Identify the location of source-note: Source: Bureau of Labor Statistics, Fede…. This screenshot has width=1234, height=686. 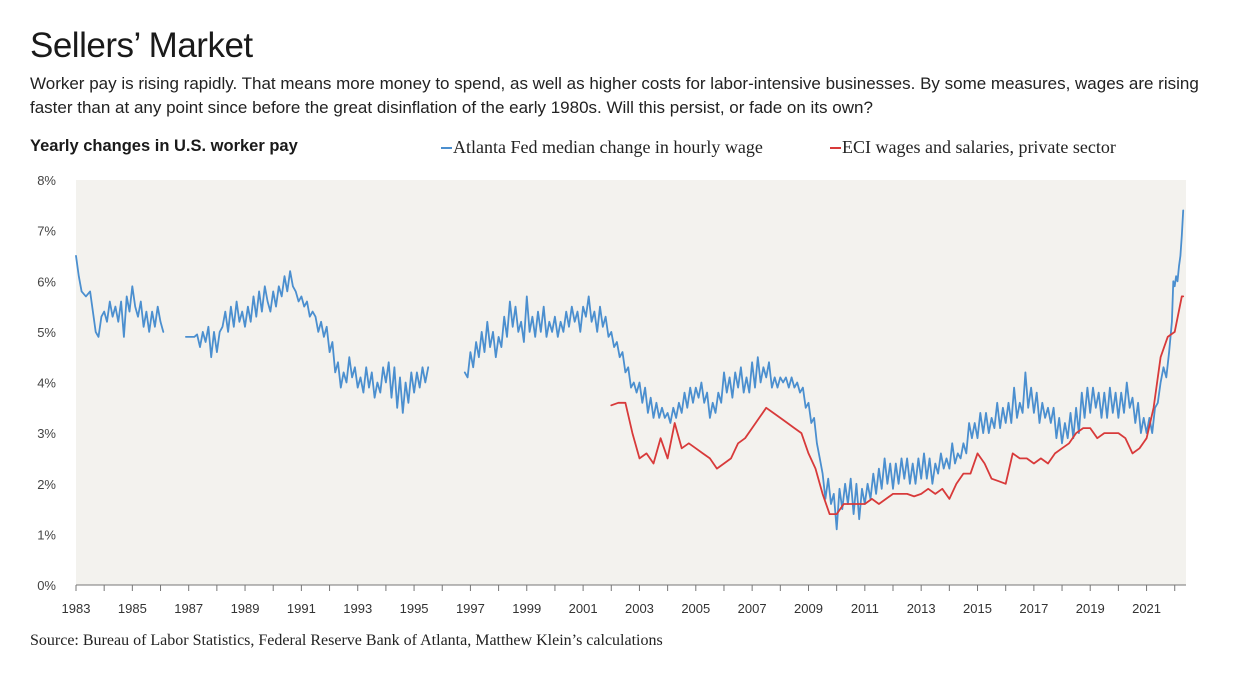
(346, 640).